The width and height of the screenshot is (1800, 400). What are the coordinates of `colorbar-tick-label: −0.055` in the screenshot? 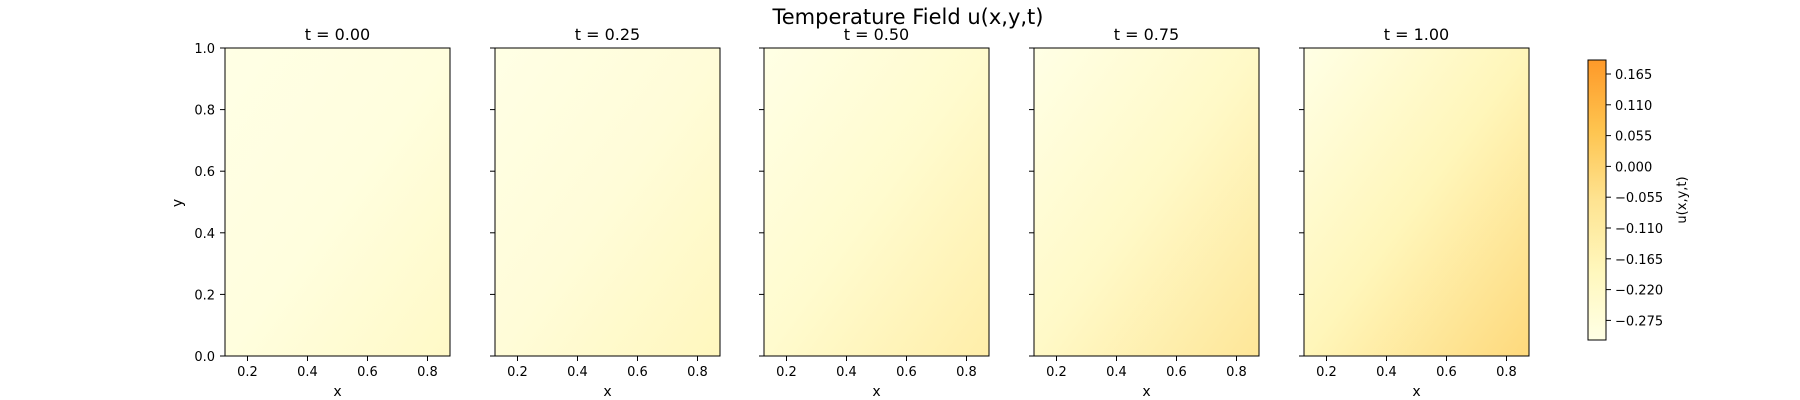 It's located at (1639, 198).